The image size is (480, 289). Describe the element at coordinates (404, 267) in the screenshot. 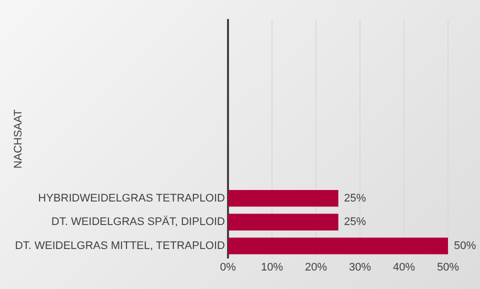

I see `x-tick-label: 40%` at that location.